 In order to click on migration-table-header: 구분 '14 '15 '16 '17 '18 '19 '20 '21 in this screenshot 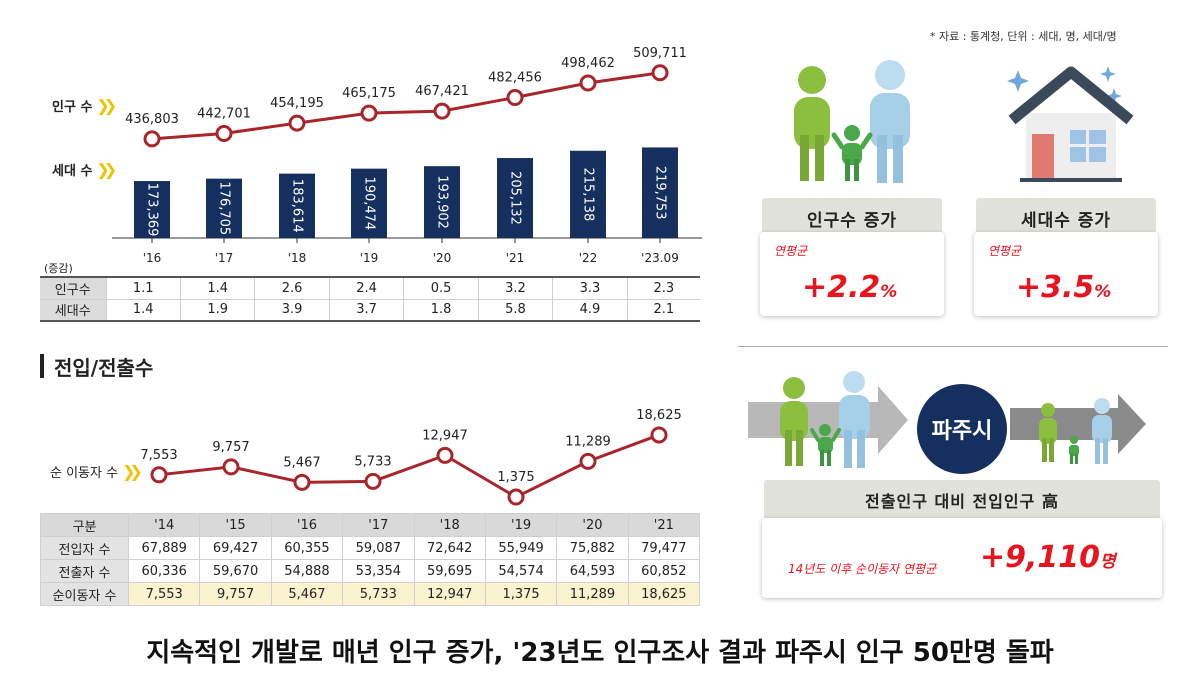, I will do `click(370, 525)`.